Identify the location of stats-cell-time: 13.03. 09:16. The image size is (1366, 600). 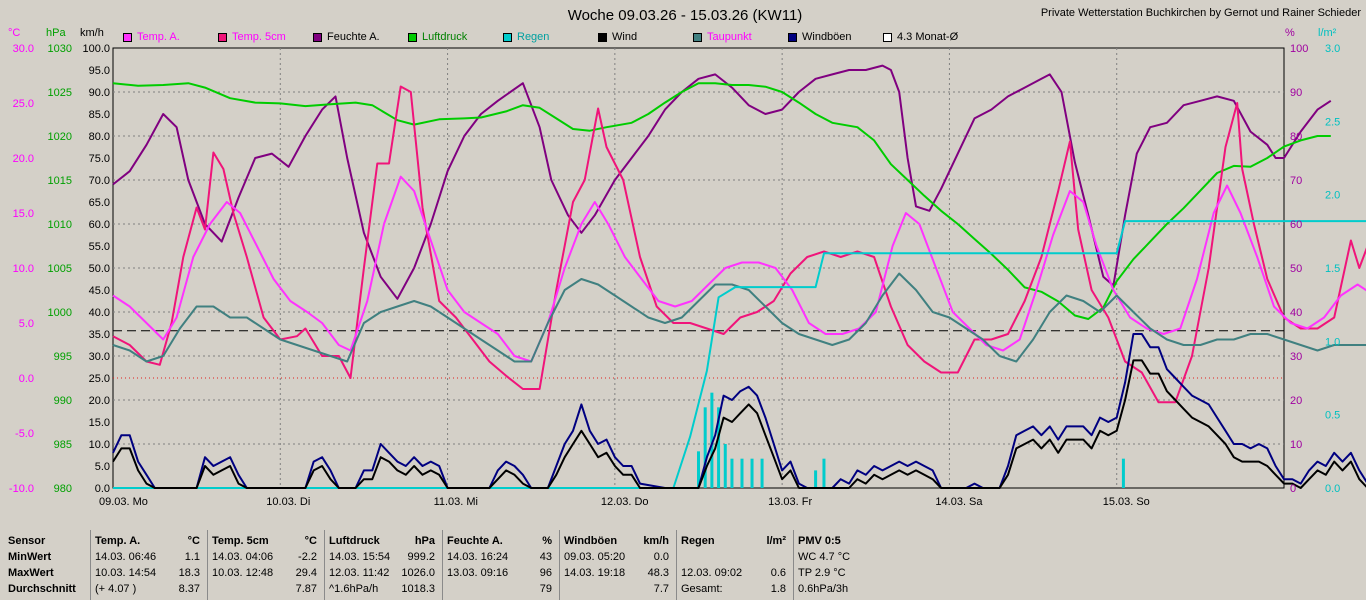
(478, 573).